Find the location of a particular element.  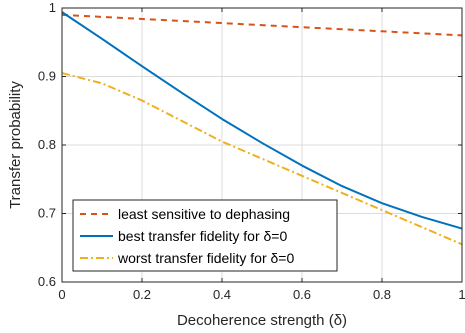

y-tick-label: 0.9 is located at coordinates (47, 76).